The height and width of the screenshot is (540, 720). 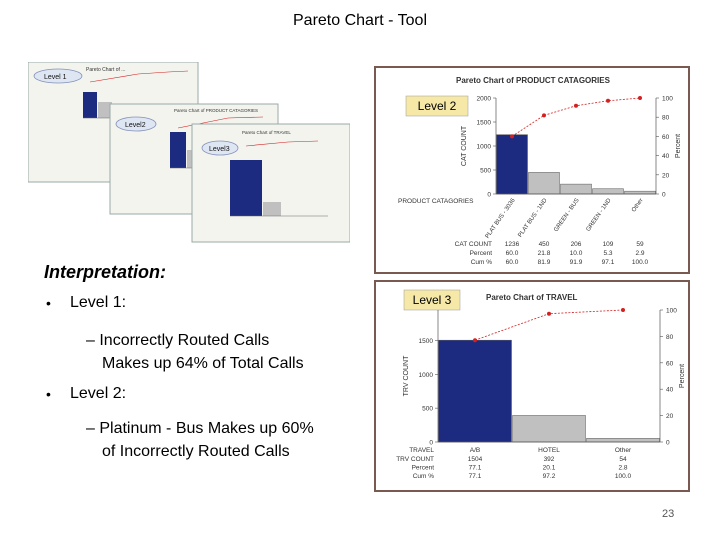 What do you see at coordinates (219, 149) in the screenshot?
I see `level3-tag: Level3` at bounding box center [219, 149].